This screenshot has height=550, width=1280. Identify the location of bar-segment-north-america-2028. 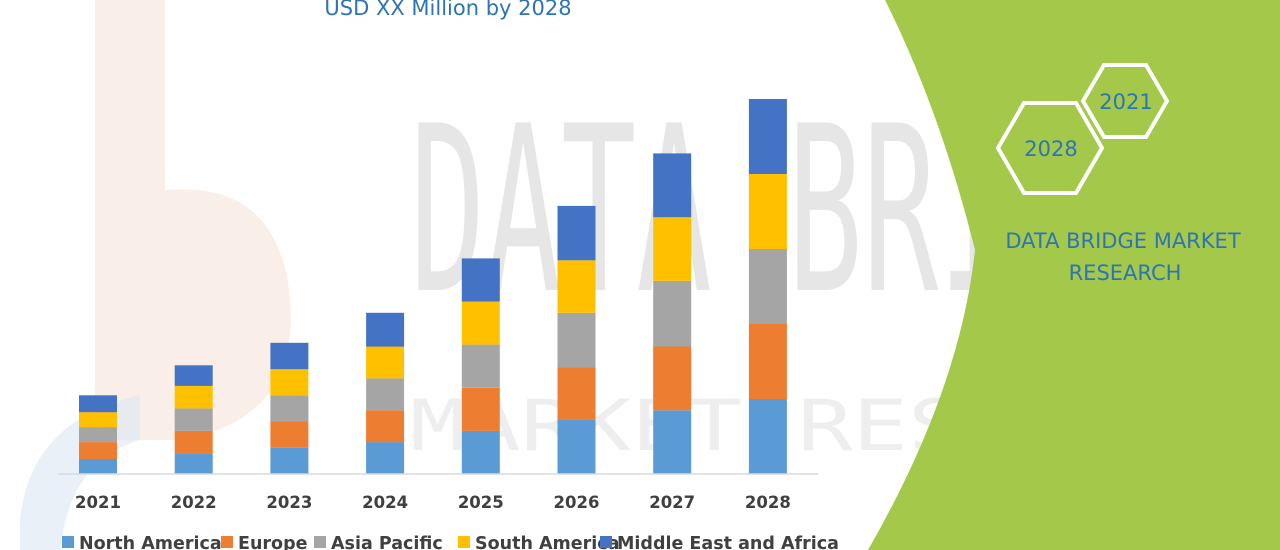
(767, 436).